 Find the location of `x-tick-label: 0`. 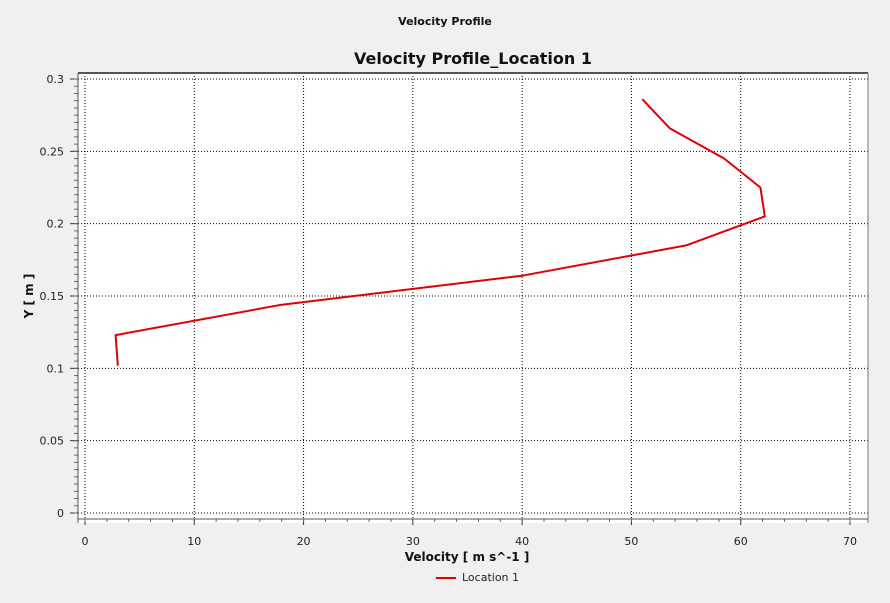

x-tick-label: 0 is located at coordinates (85, 541).